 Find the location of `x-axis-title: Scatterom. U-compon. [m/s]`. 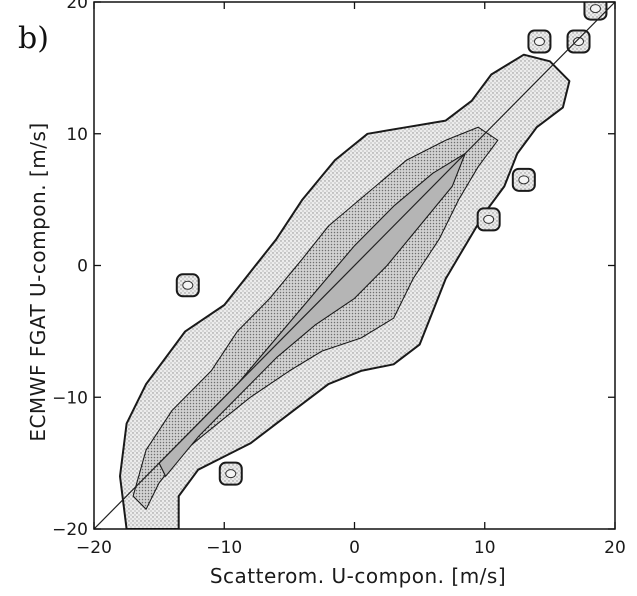

x-axis-title: Scatterom. U-compon. [m/s] is located at coordinates (358, 576).